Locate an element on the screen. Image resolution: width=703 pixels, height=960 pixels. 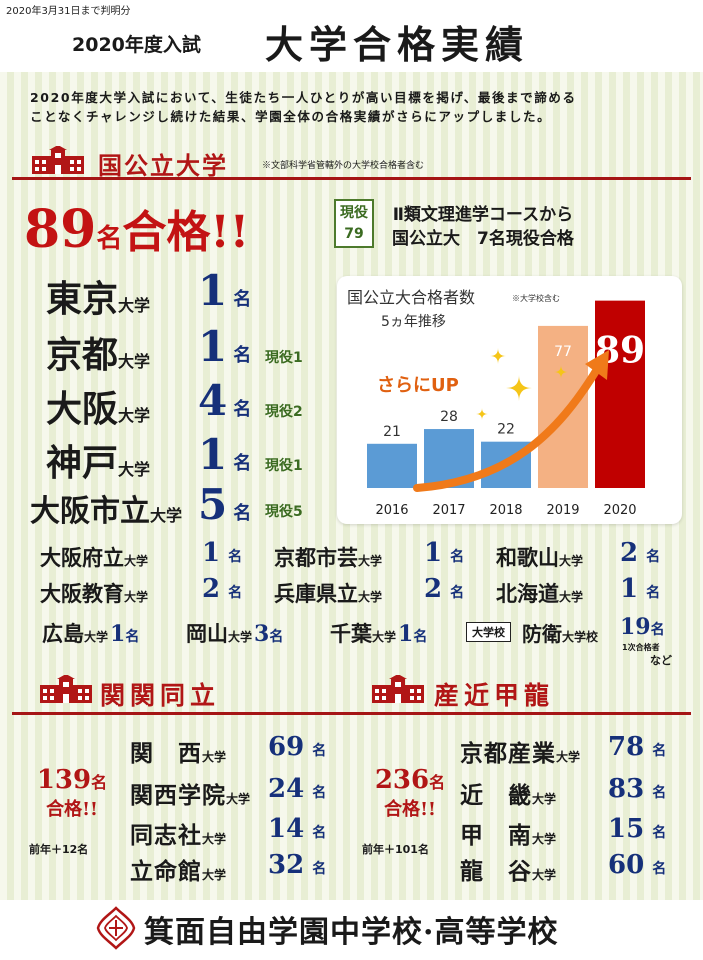
major-university-row: 東京大学 is located at coordinates (98, 296).